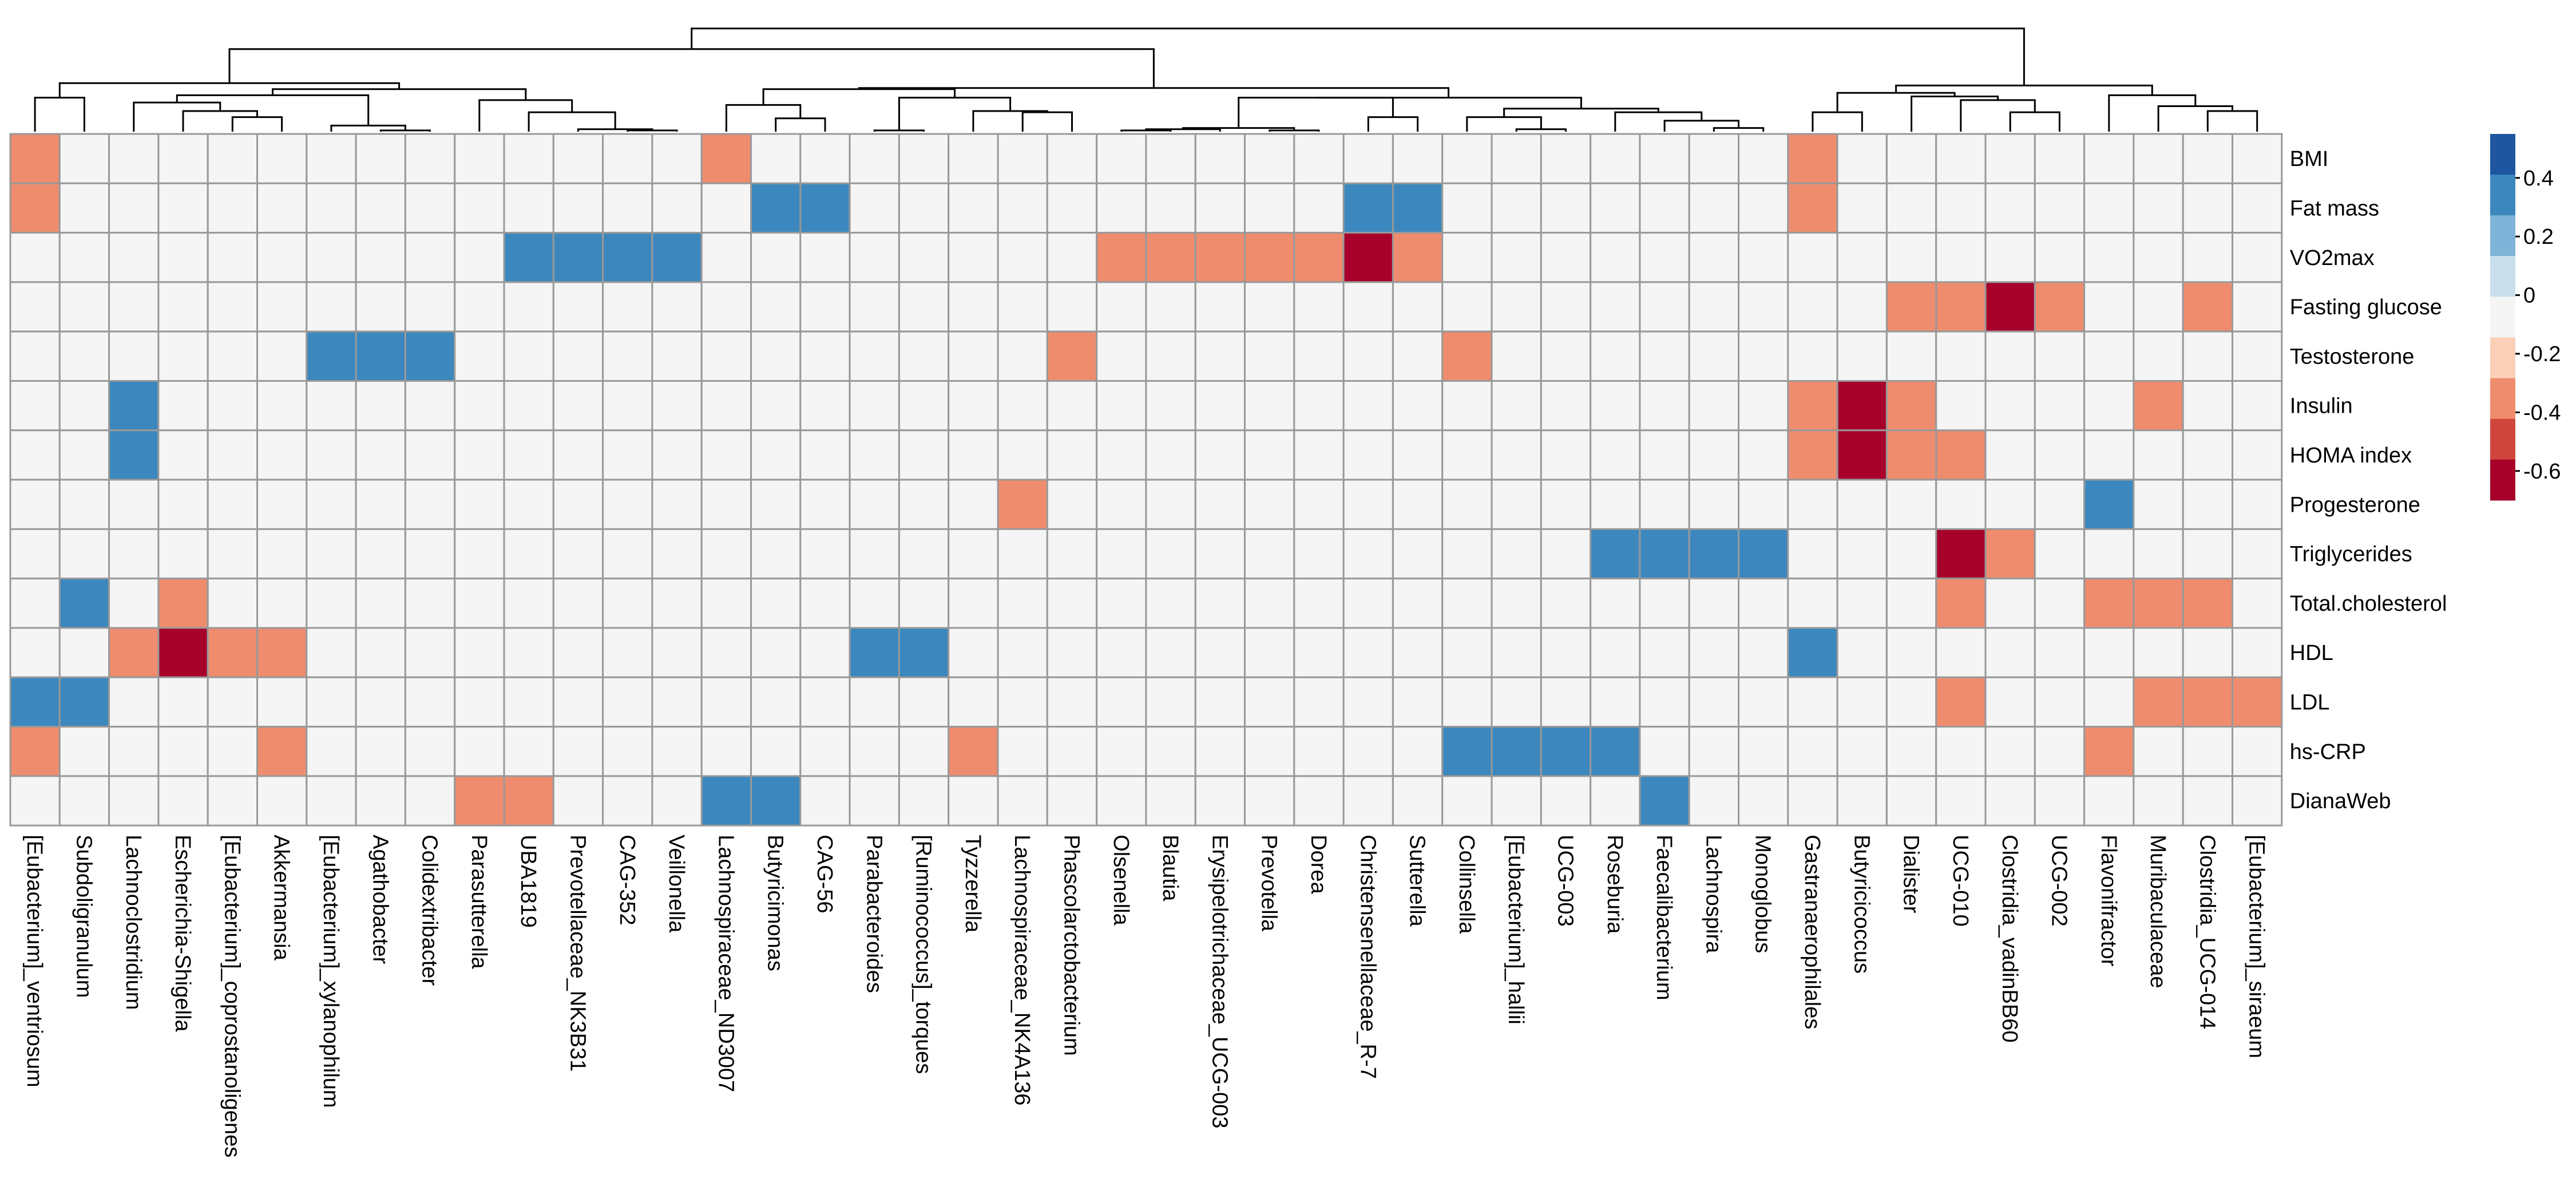 The height and width of the screenshot is (1198, 2576). What do you see at coordinates (973, 884) in the screenshot?
I see `column-label: Tyzzerella` at bounding box center [973, 884].